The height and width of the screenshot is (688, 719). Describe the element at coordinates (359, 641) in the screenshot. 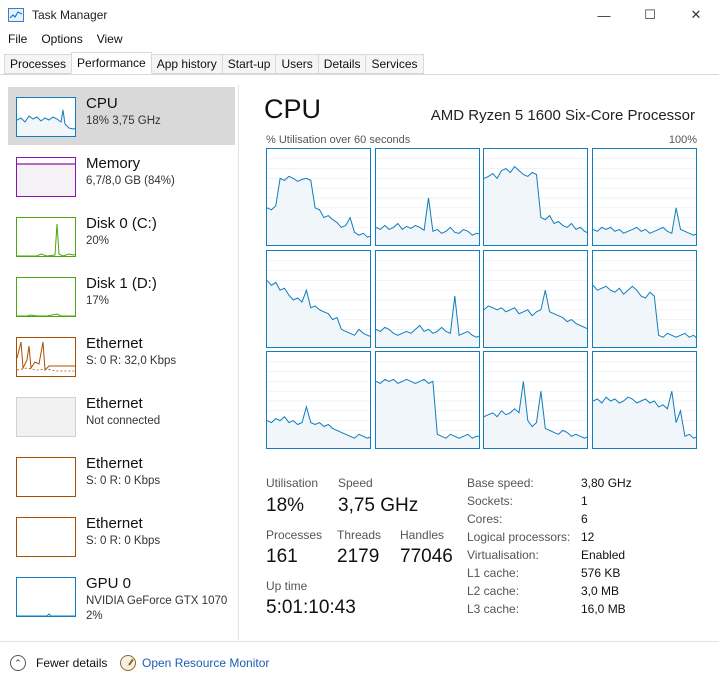

I see `footer-divider` at that location.